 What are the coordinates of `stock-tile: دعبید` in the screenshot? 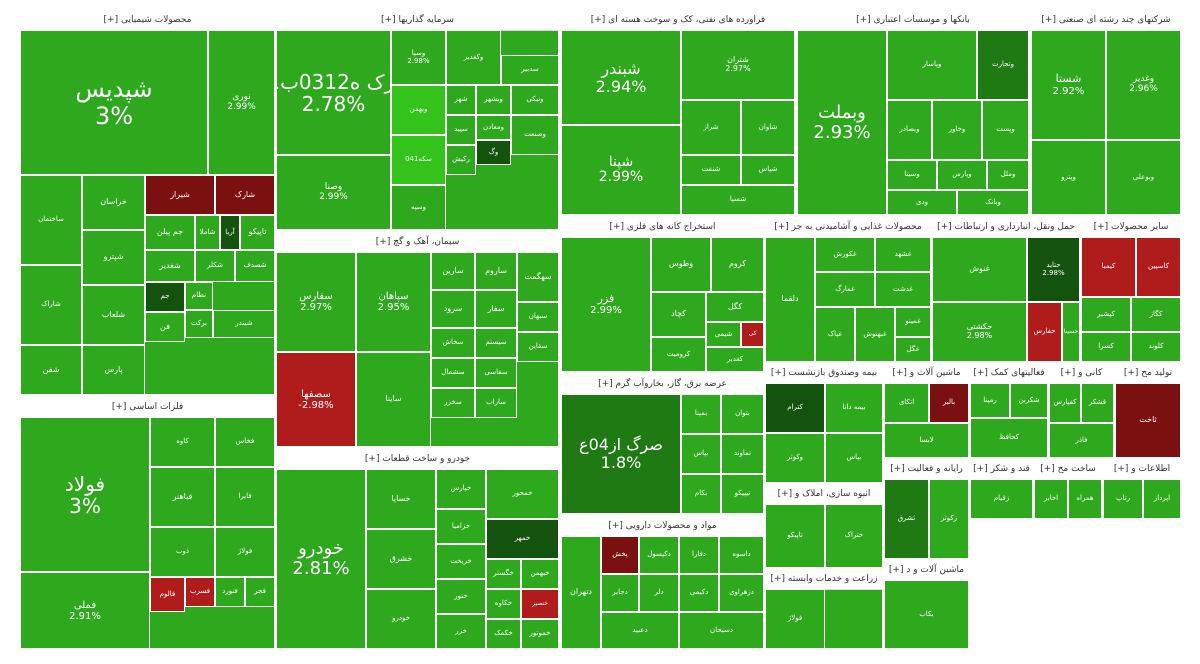 It's located at (640, 630).